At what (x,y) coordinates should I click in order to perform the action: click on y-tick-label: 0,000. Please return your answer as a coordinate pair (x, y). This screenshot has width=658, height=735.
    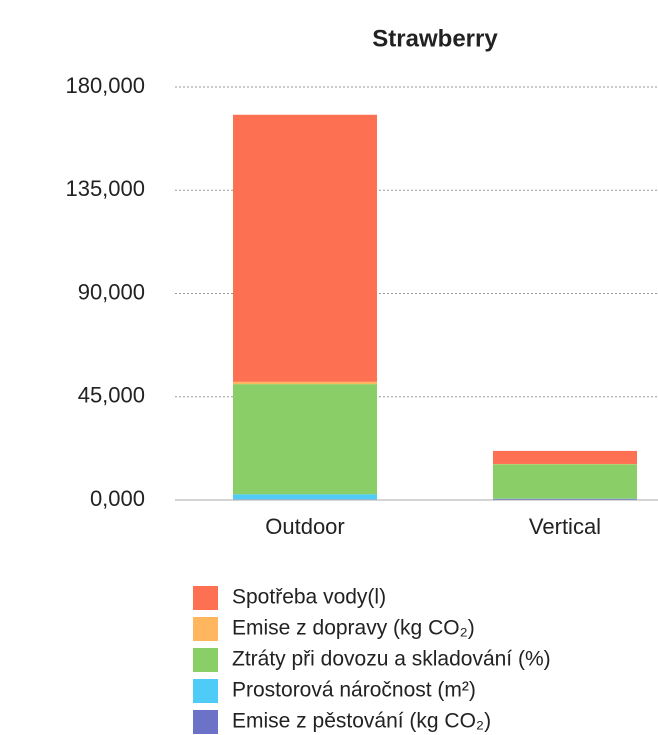
    Looking at the image, I should click on (117, 498).